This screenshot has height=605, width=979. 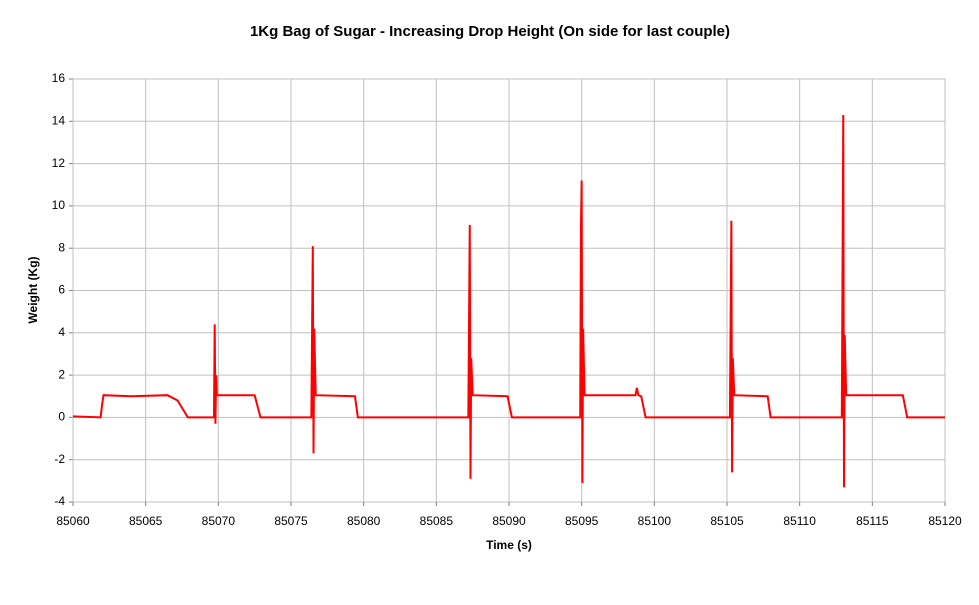 I want to click on x-tick-label: 85060, so click(x=73, y=521).